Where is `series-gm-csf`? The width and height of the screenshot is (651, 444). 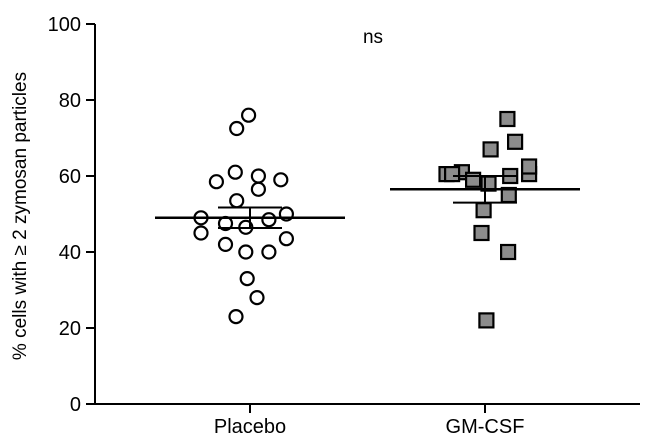 series-gm-csf is located at coordinates (485, 219).